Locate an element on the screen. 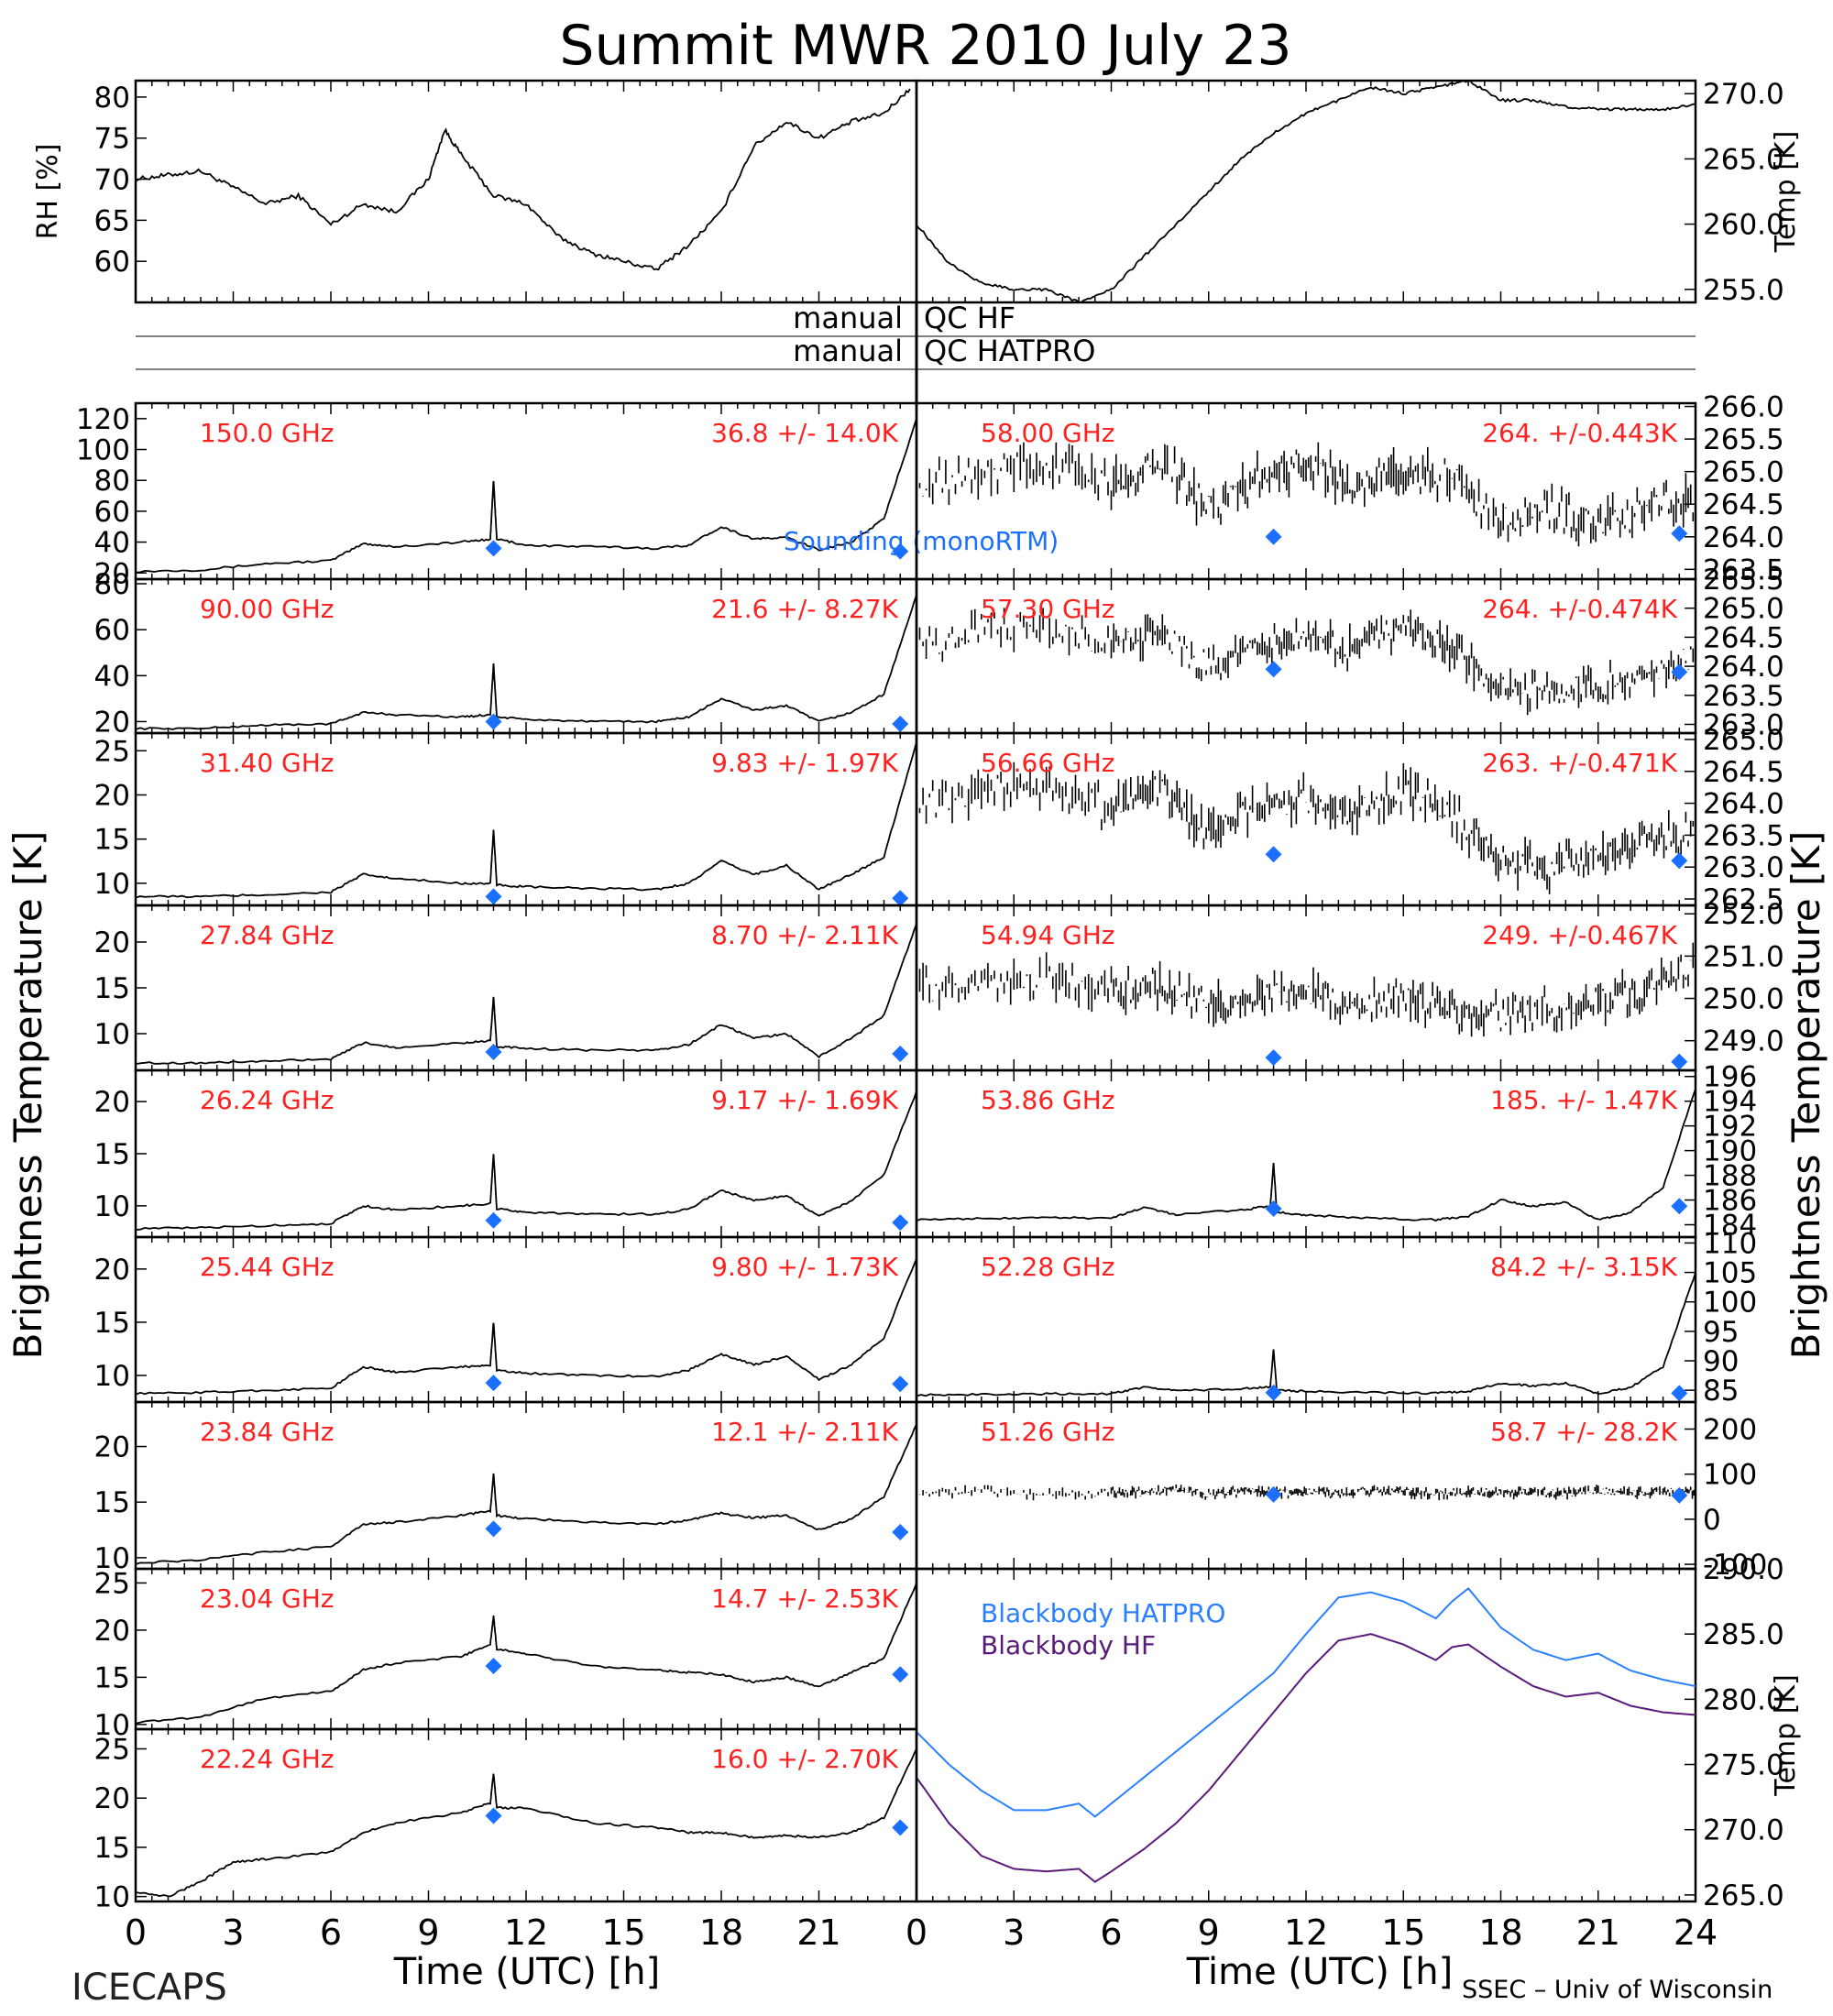  y-tick-label: 265.5 is located at coordinates (1743, 580).